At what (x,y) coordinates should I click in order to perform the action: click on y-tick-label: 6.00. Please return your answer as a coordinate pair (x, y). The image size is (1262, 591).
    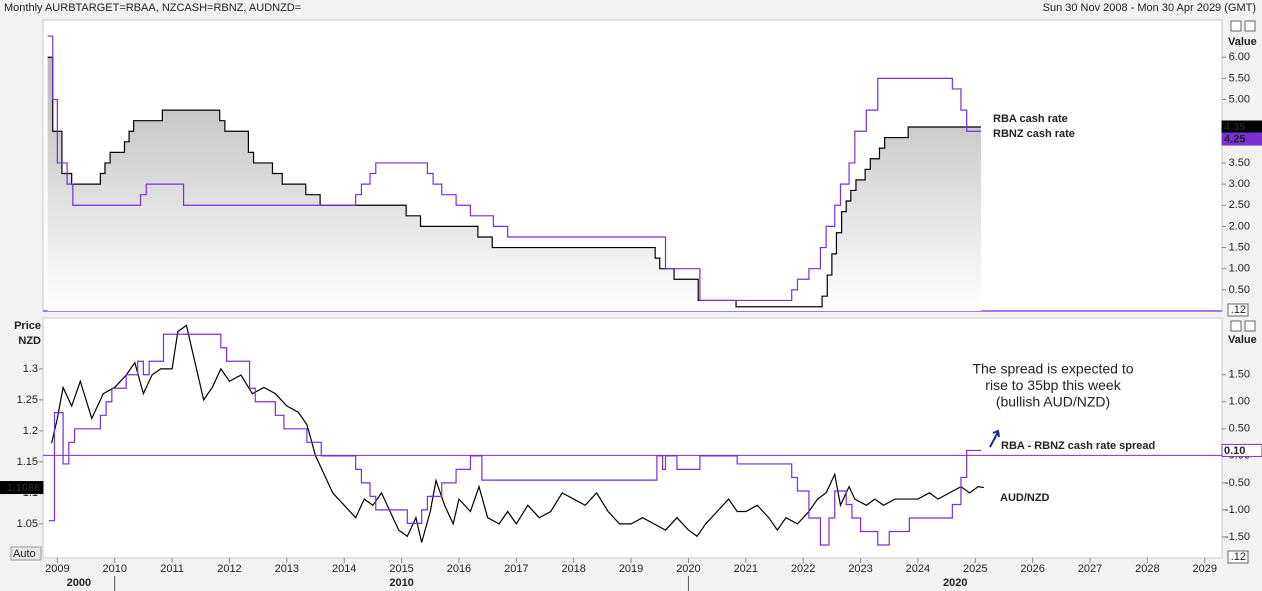
    Looking at the image, I should click on (1239, 57).